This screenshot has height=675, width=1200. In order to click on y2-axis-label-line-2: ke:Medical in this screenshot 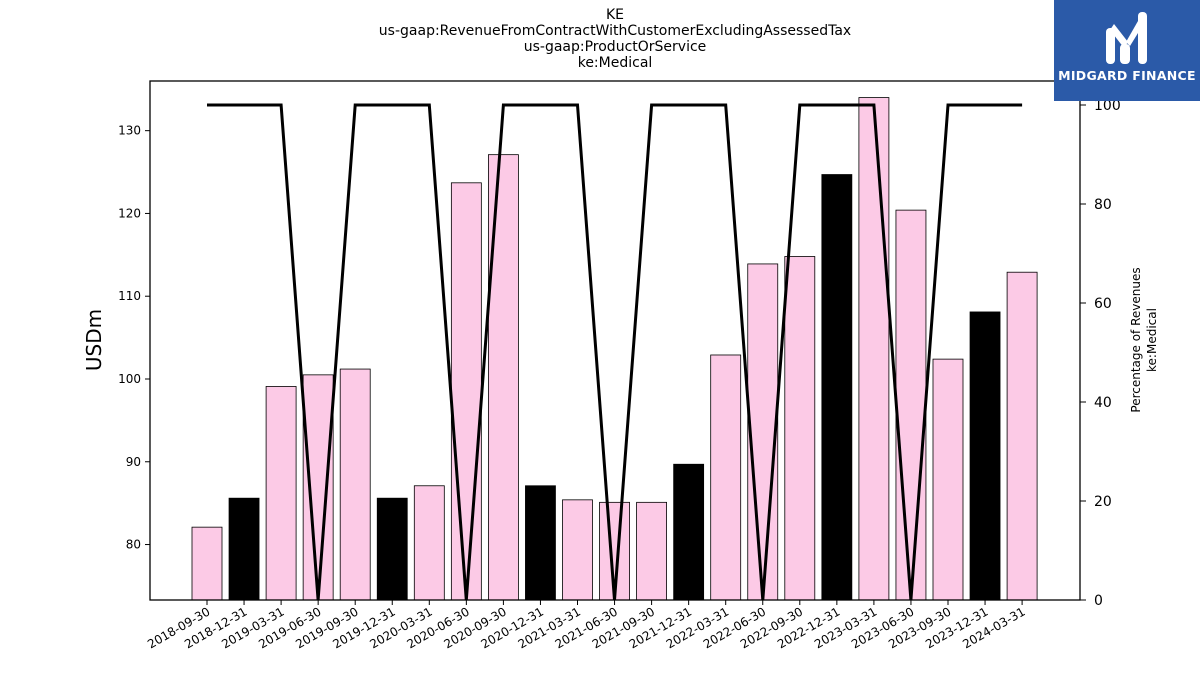, I will do `click(1152, 340)`.